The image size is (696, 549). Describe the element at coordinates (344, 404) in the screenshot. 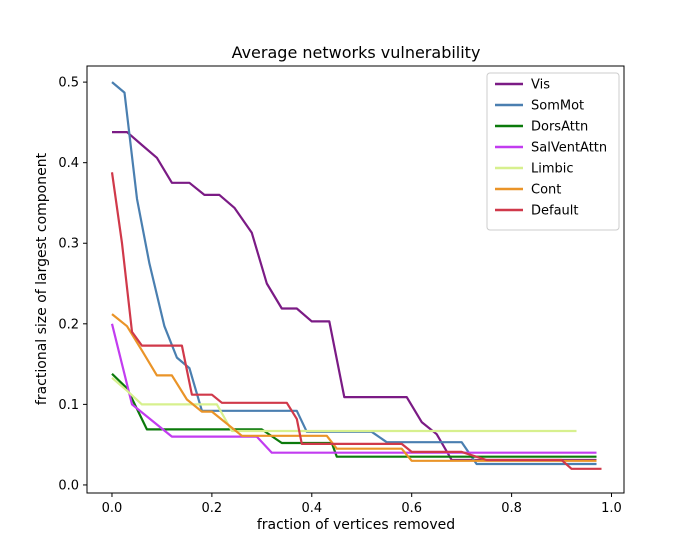

I see `series-line-limbic` at that location.